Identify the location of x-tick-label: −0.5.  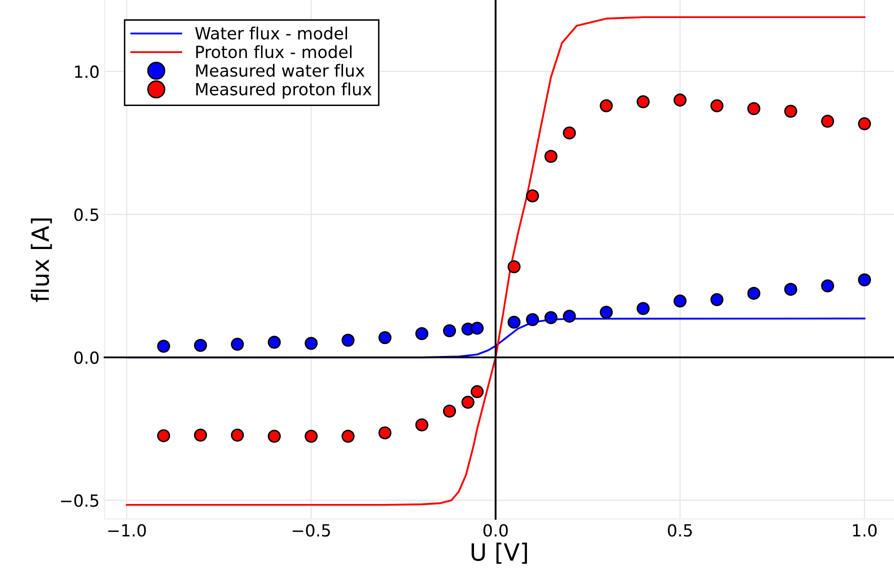
(311, 530).